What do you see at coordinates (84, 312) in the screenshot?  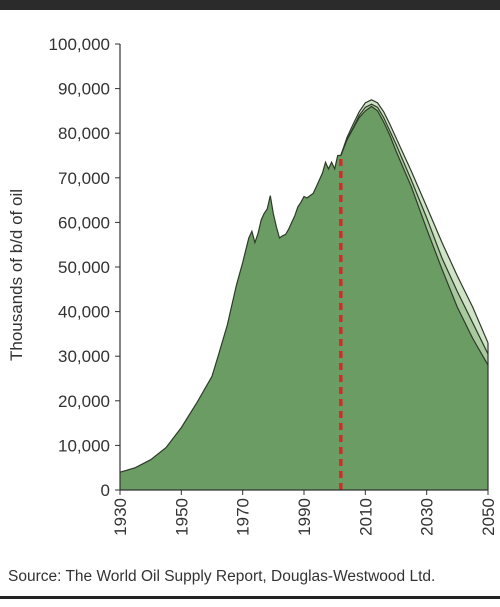 I see `y-tick-label: 40,000` at bounding box center [84, 312].